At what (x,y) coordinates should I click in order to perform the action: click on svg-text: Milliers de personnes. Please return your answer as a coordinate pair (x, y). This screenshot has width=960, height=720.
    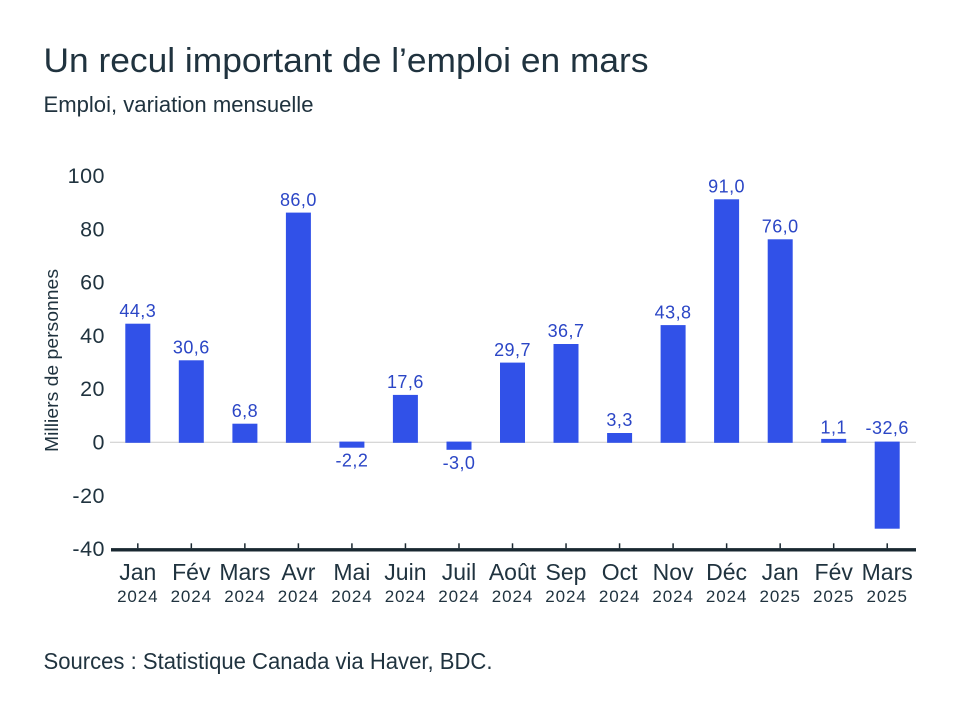
    Looking at the image, I should click on (52, 360).